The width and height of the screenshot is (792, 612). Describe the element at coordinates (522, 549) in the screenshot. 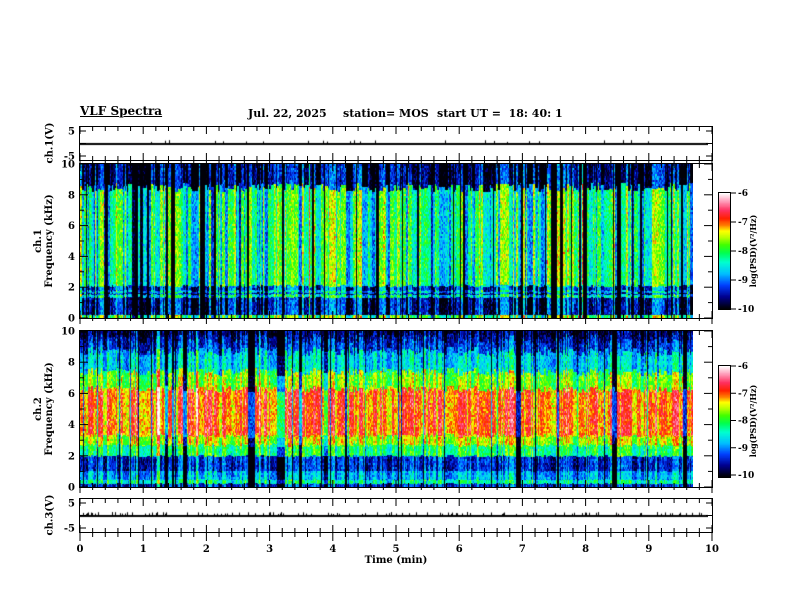

I see `svg-text: 7` at that location.